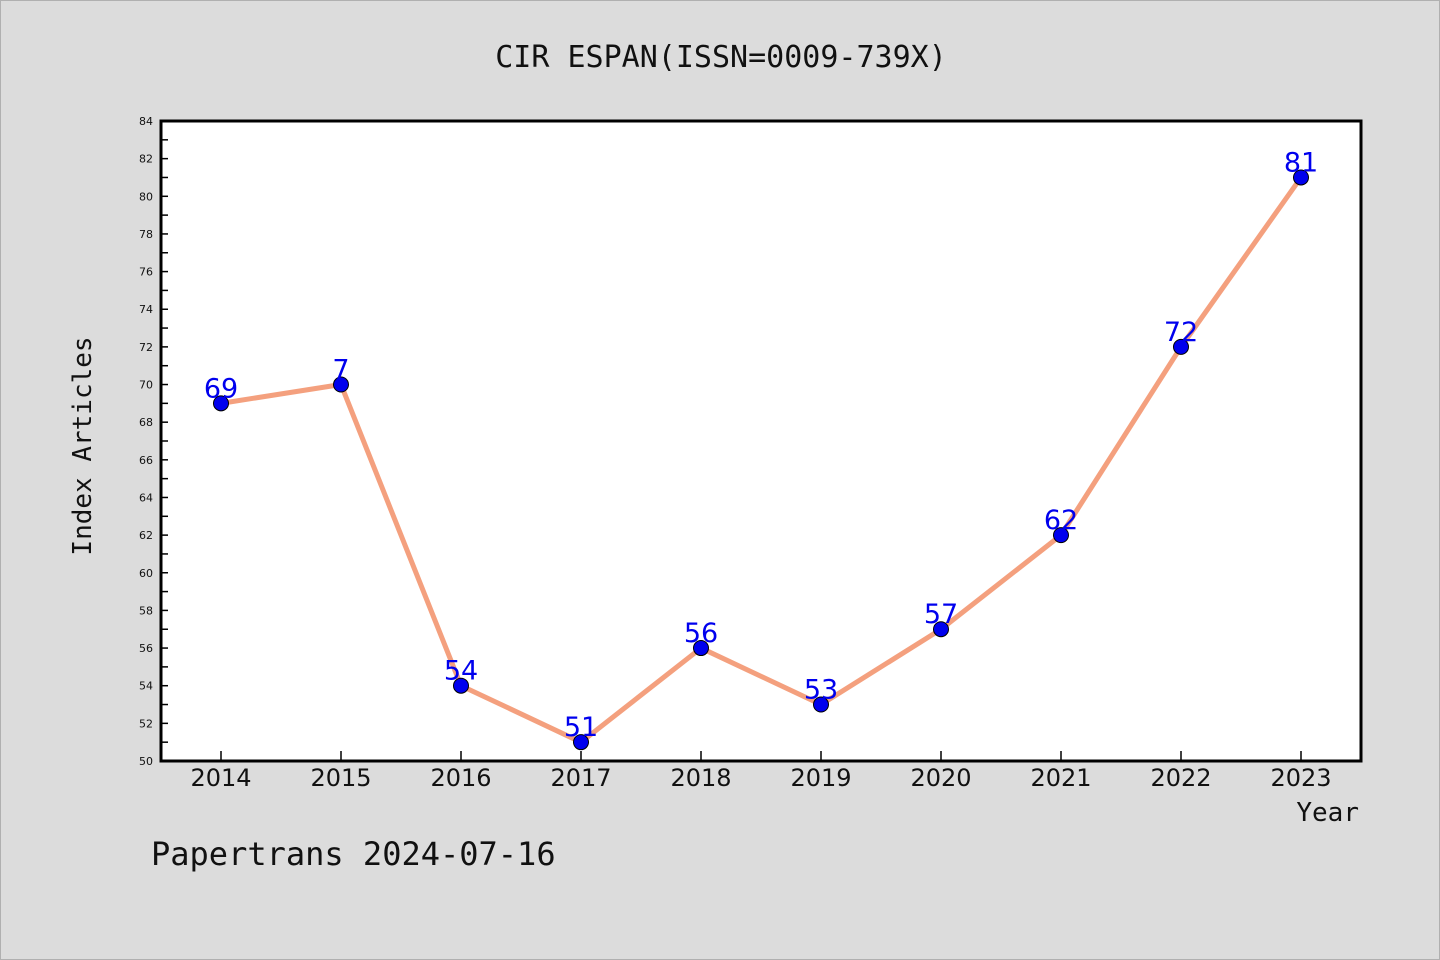 The height and width of the screenshot is (960, 1440). I want to click on x-tick-label: 2021, so click(1060, 778).